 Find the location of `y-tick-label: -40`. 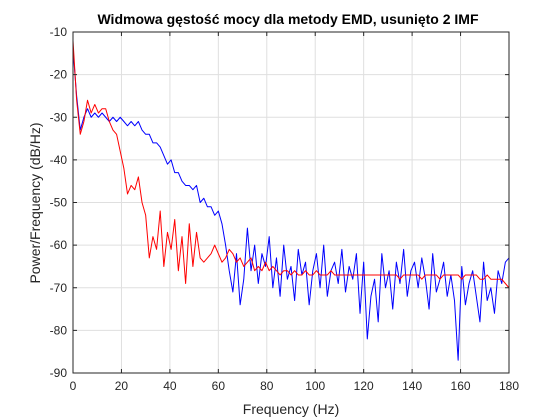

y-tick-label: -40 is located at coordinates (59, 160).